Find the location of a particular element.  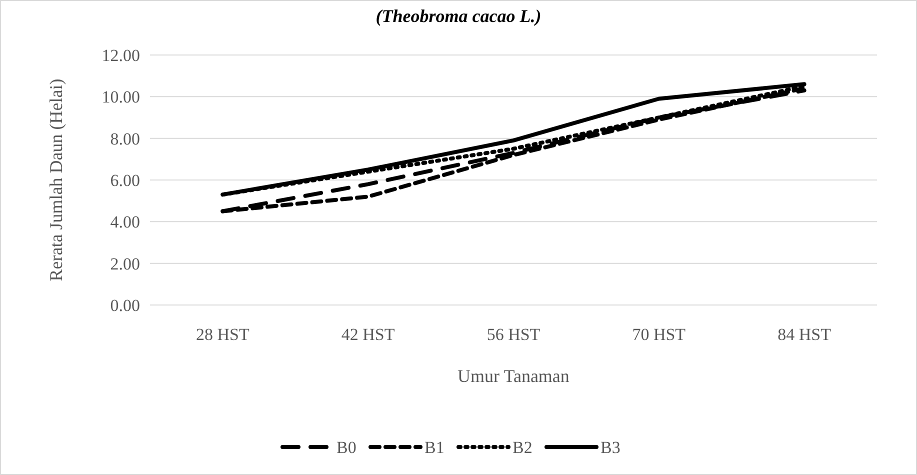

chart-title: (Theobroma cacao L.) is located at coordinates (459, 16).